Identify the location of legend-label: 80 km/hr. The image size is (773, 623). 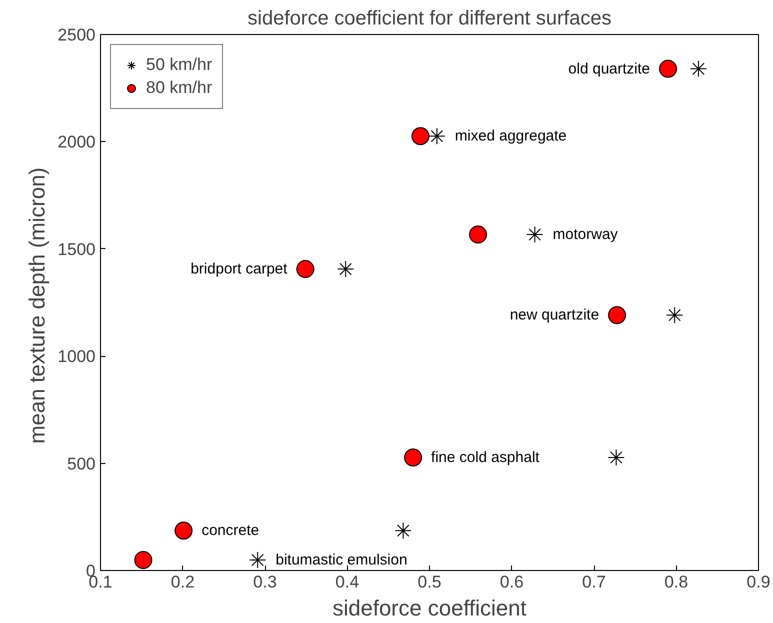
(179, 88).